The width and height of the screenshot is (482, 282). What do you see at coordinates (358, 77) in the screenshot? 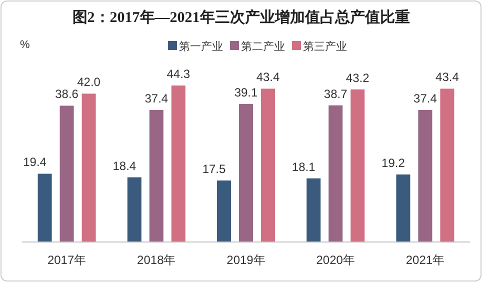
I see `data-label: 43.2` at bounding box center [358, 77].